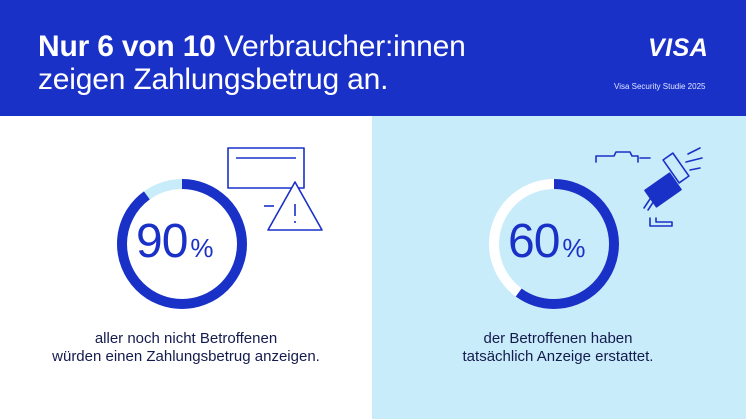 The height and width of the screenshot is (419, 746). I want to click on caption-left-line1: aller noch nicht Betroffenen, so click(186, 338).